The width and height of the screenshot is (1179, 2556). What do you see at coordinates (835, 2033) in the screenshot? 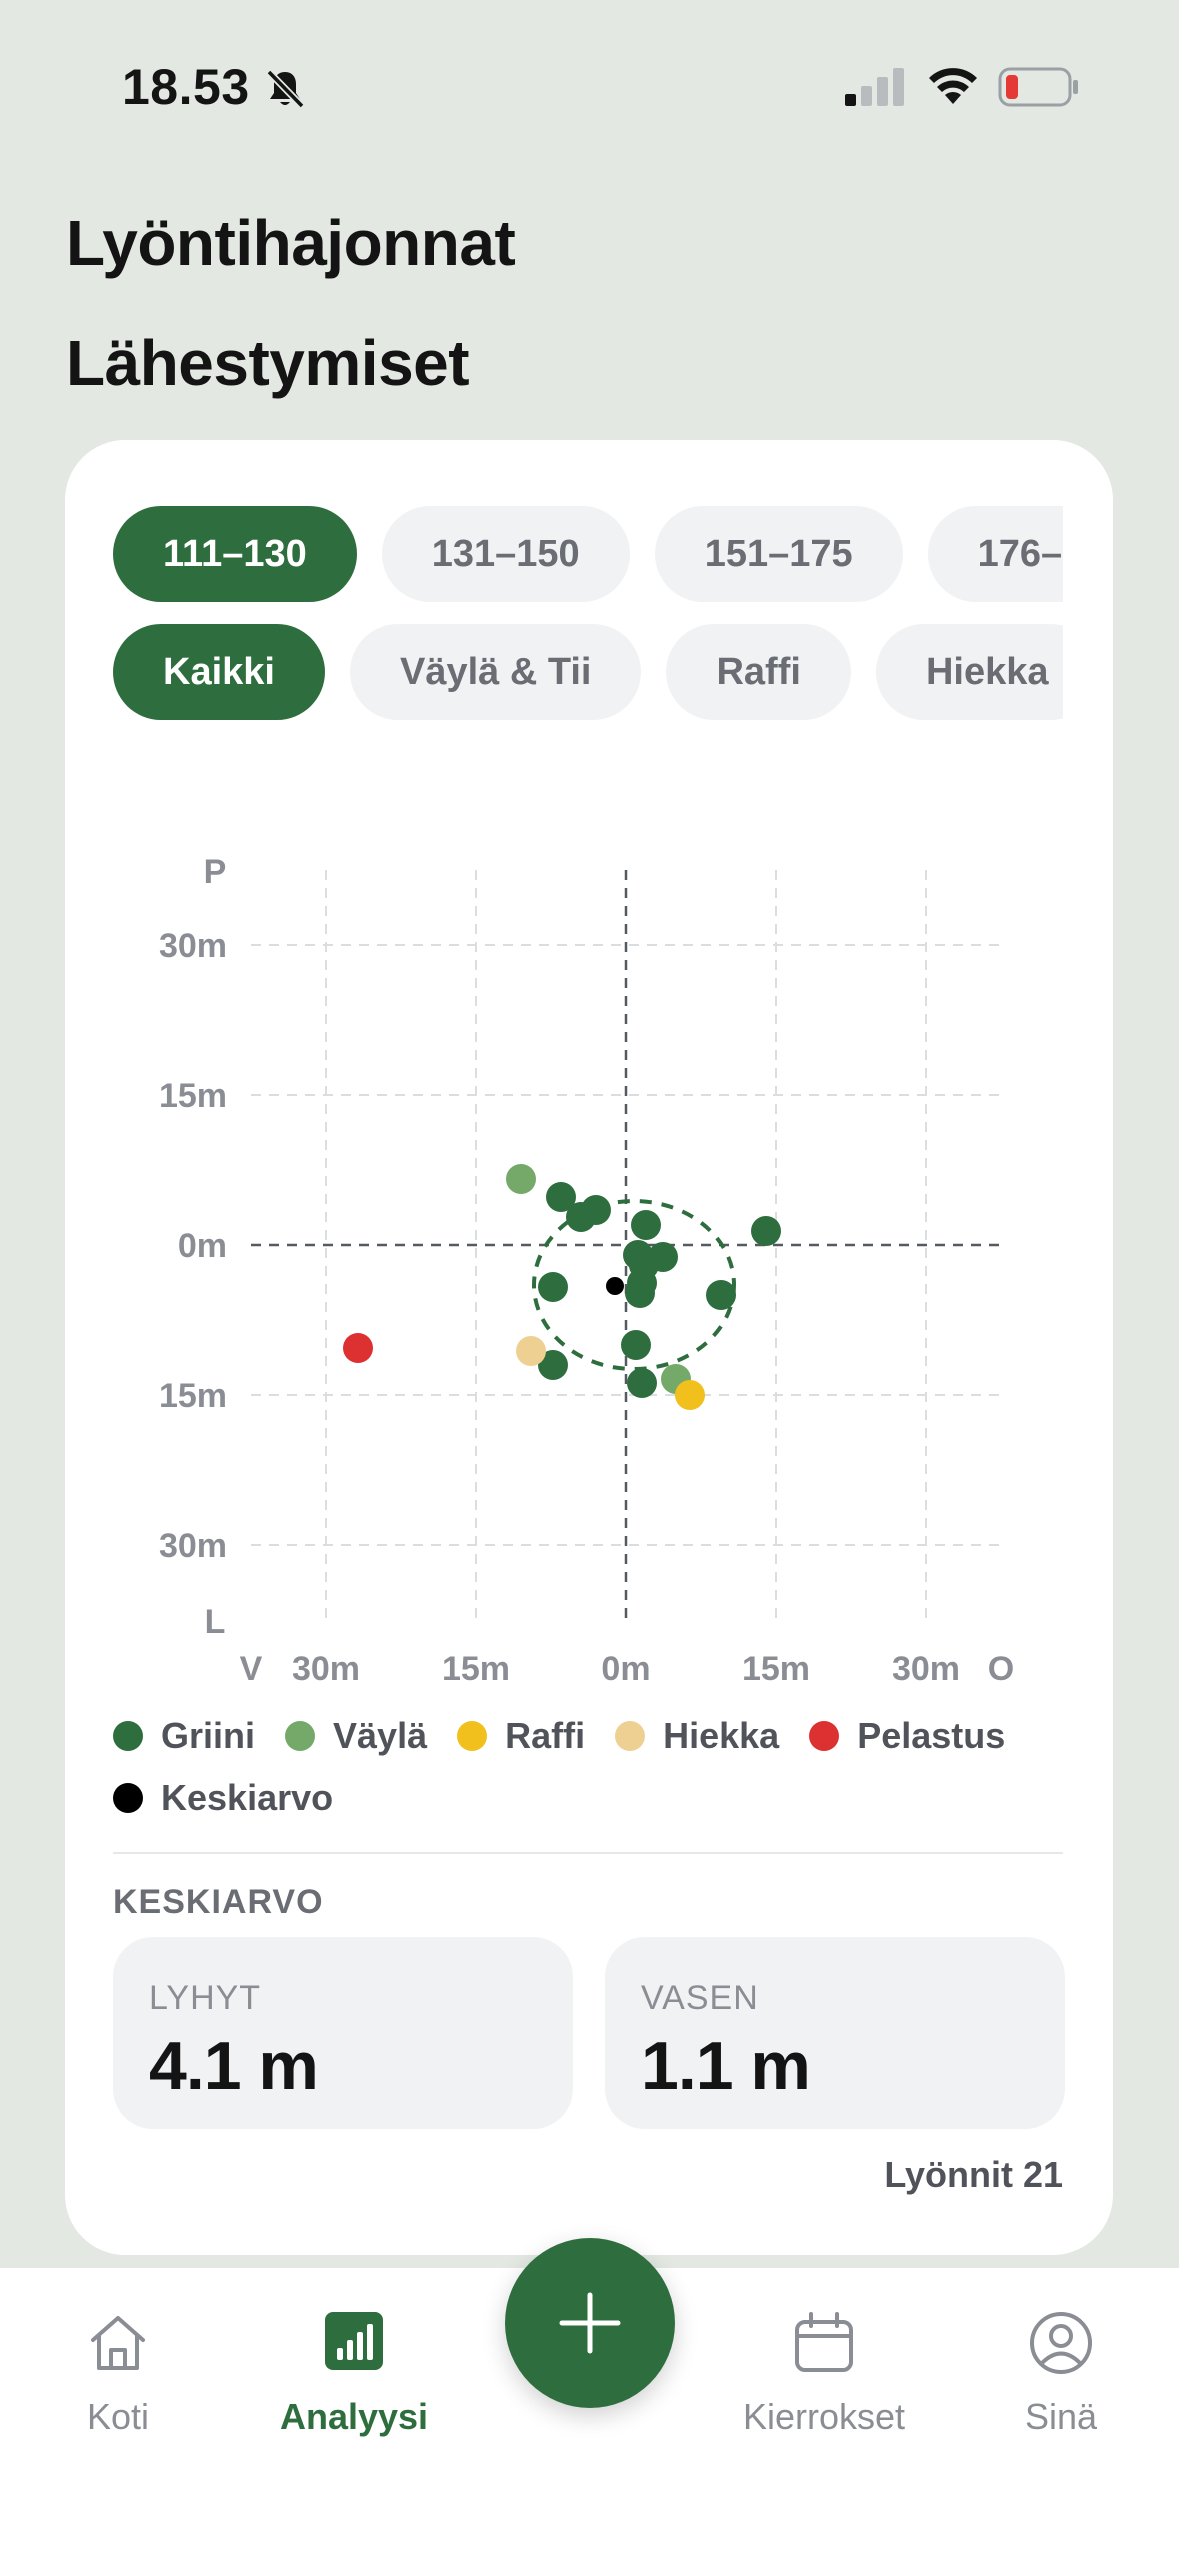
I see `stat-left: VASEN 1.1 m` at bounding box center [835, 2033].